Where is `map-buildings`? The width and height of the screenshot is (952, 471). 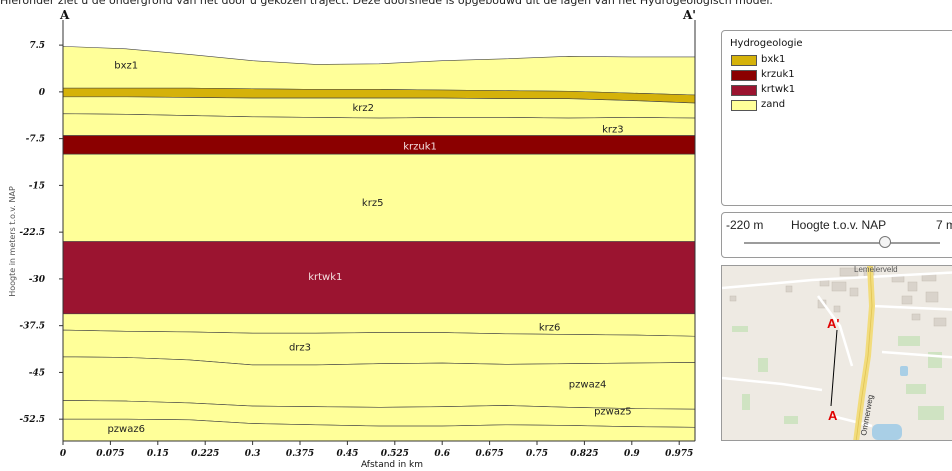 map-buildings is located at coordinates (838, 297).